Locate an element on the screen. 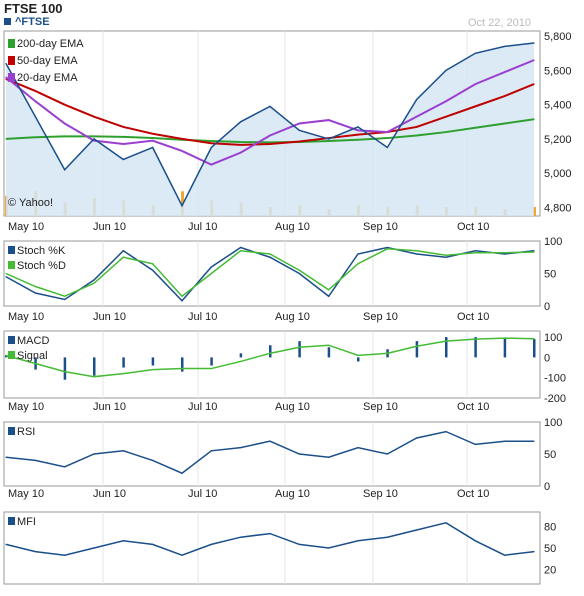 This screenshot has width=584, height=596. price-y-tick: 4,800 is located at coordinates (558, 208).